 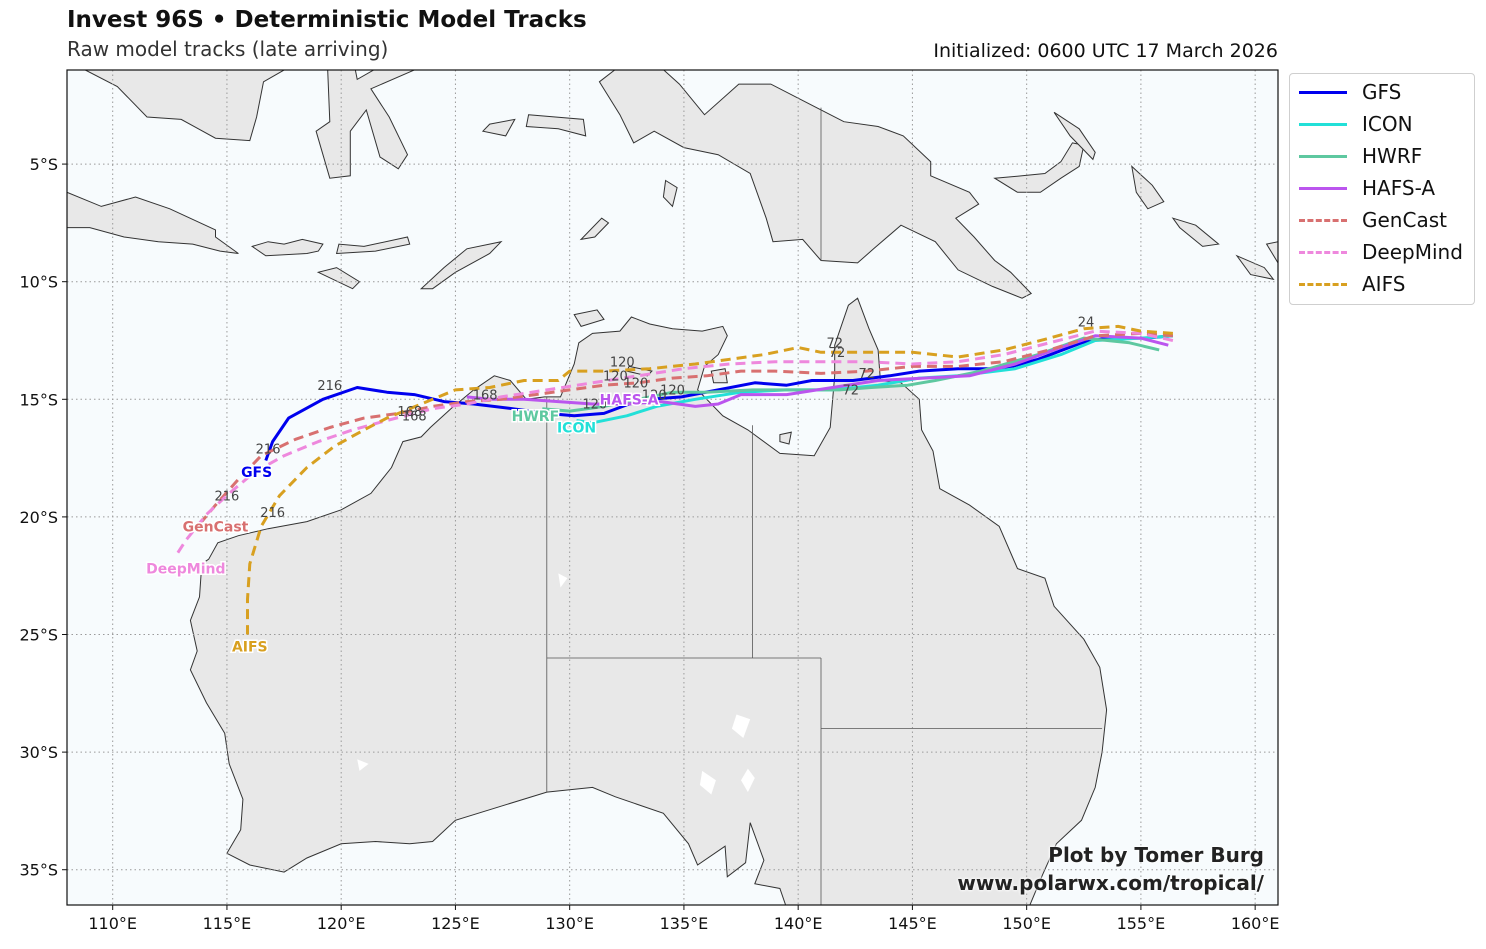 What do you see at coordinates (1392, 156) in the screenshot?
I see `legend-label-hwrf: HWRF` at bounding box center [1392, 156].